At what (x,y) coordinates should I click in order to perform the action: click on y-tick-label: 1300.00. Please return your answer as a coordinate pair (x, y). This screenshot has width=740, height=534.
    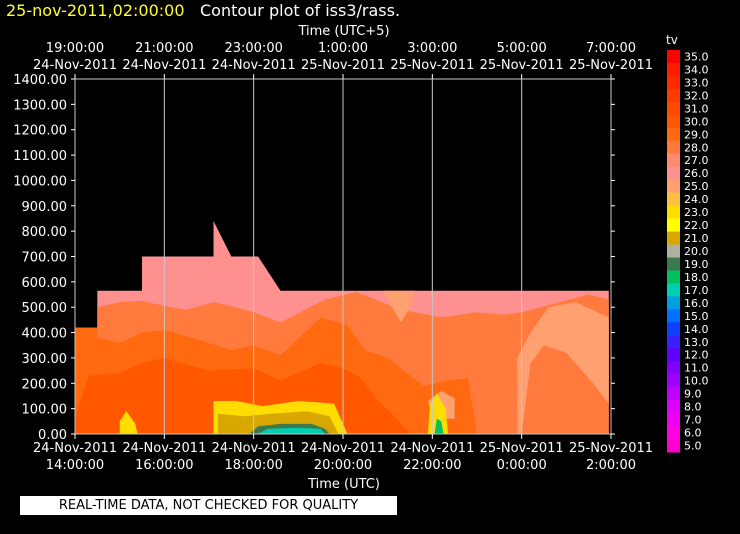
    Looking at the image, I should click on (40, 105).